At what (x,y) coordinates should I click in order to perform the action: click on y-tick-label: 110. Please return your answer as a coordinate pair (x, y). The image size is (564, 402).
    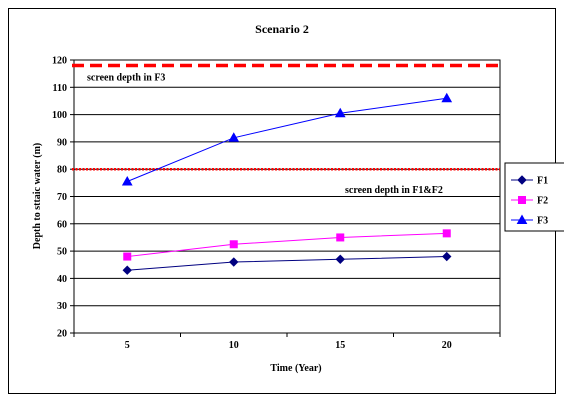
    Looking at the image, I should click on (60, 88).